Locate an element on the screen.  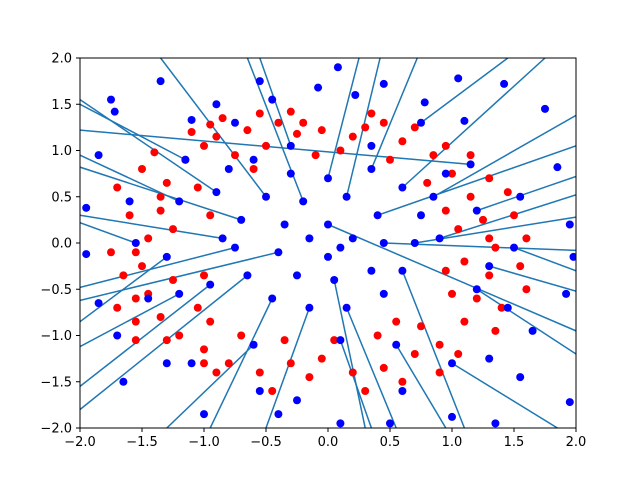
x-tick-label: −2.0 is located at coordinates (80, 442).